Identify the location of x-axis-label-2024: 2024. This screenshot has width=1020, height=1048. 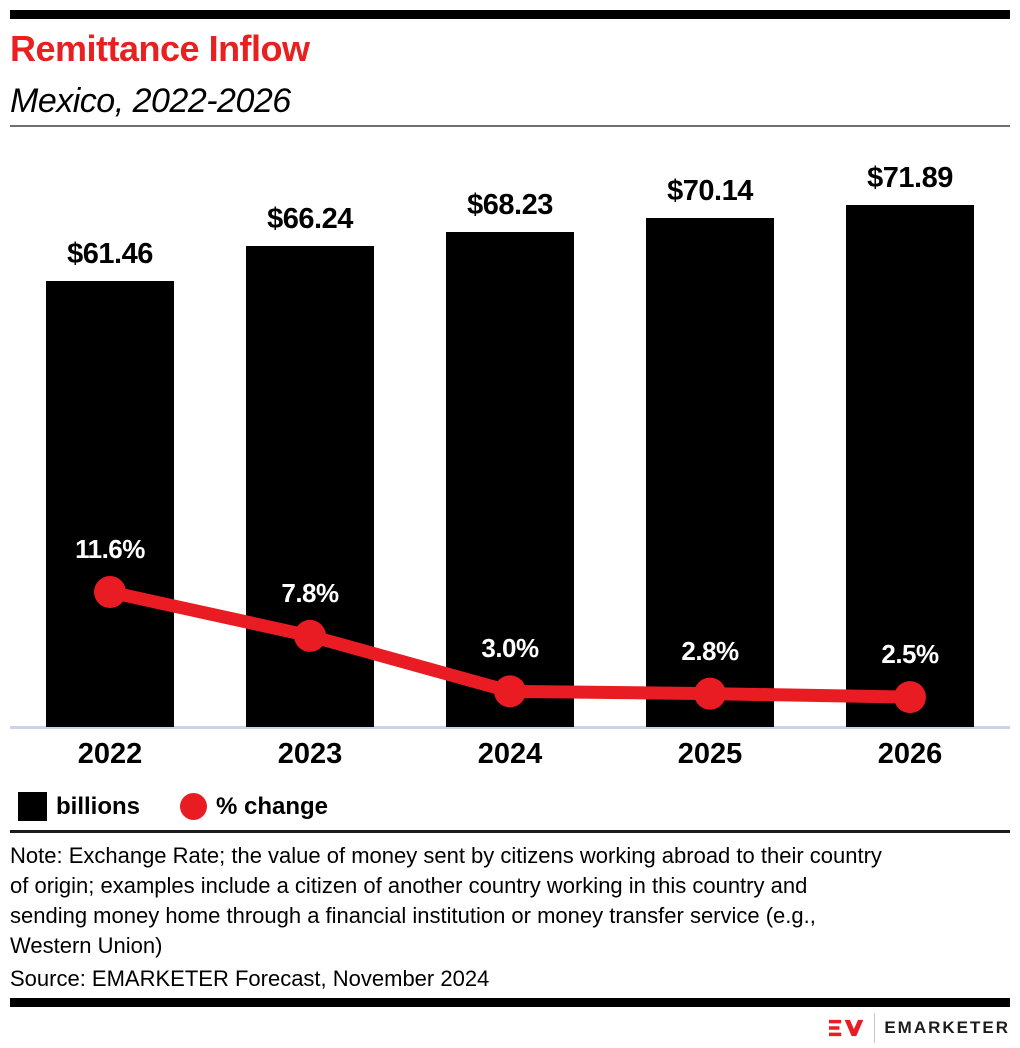
(510, 754).